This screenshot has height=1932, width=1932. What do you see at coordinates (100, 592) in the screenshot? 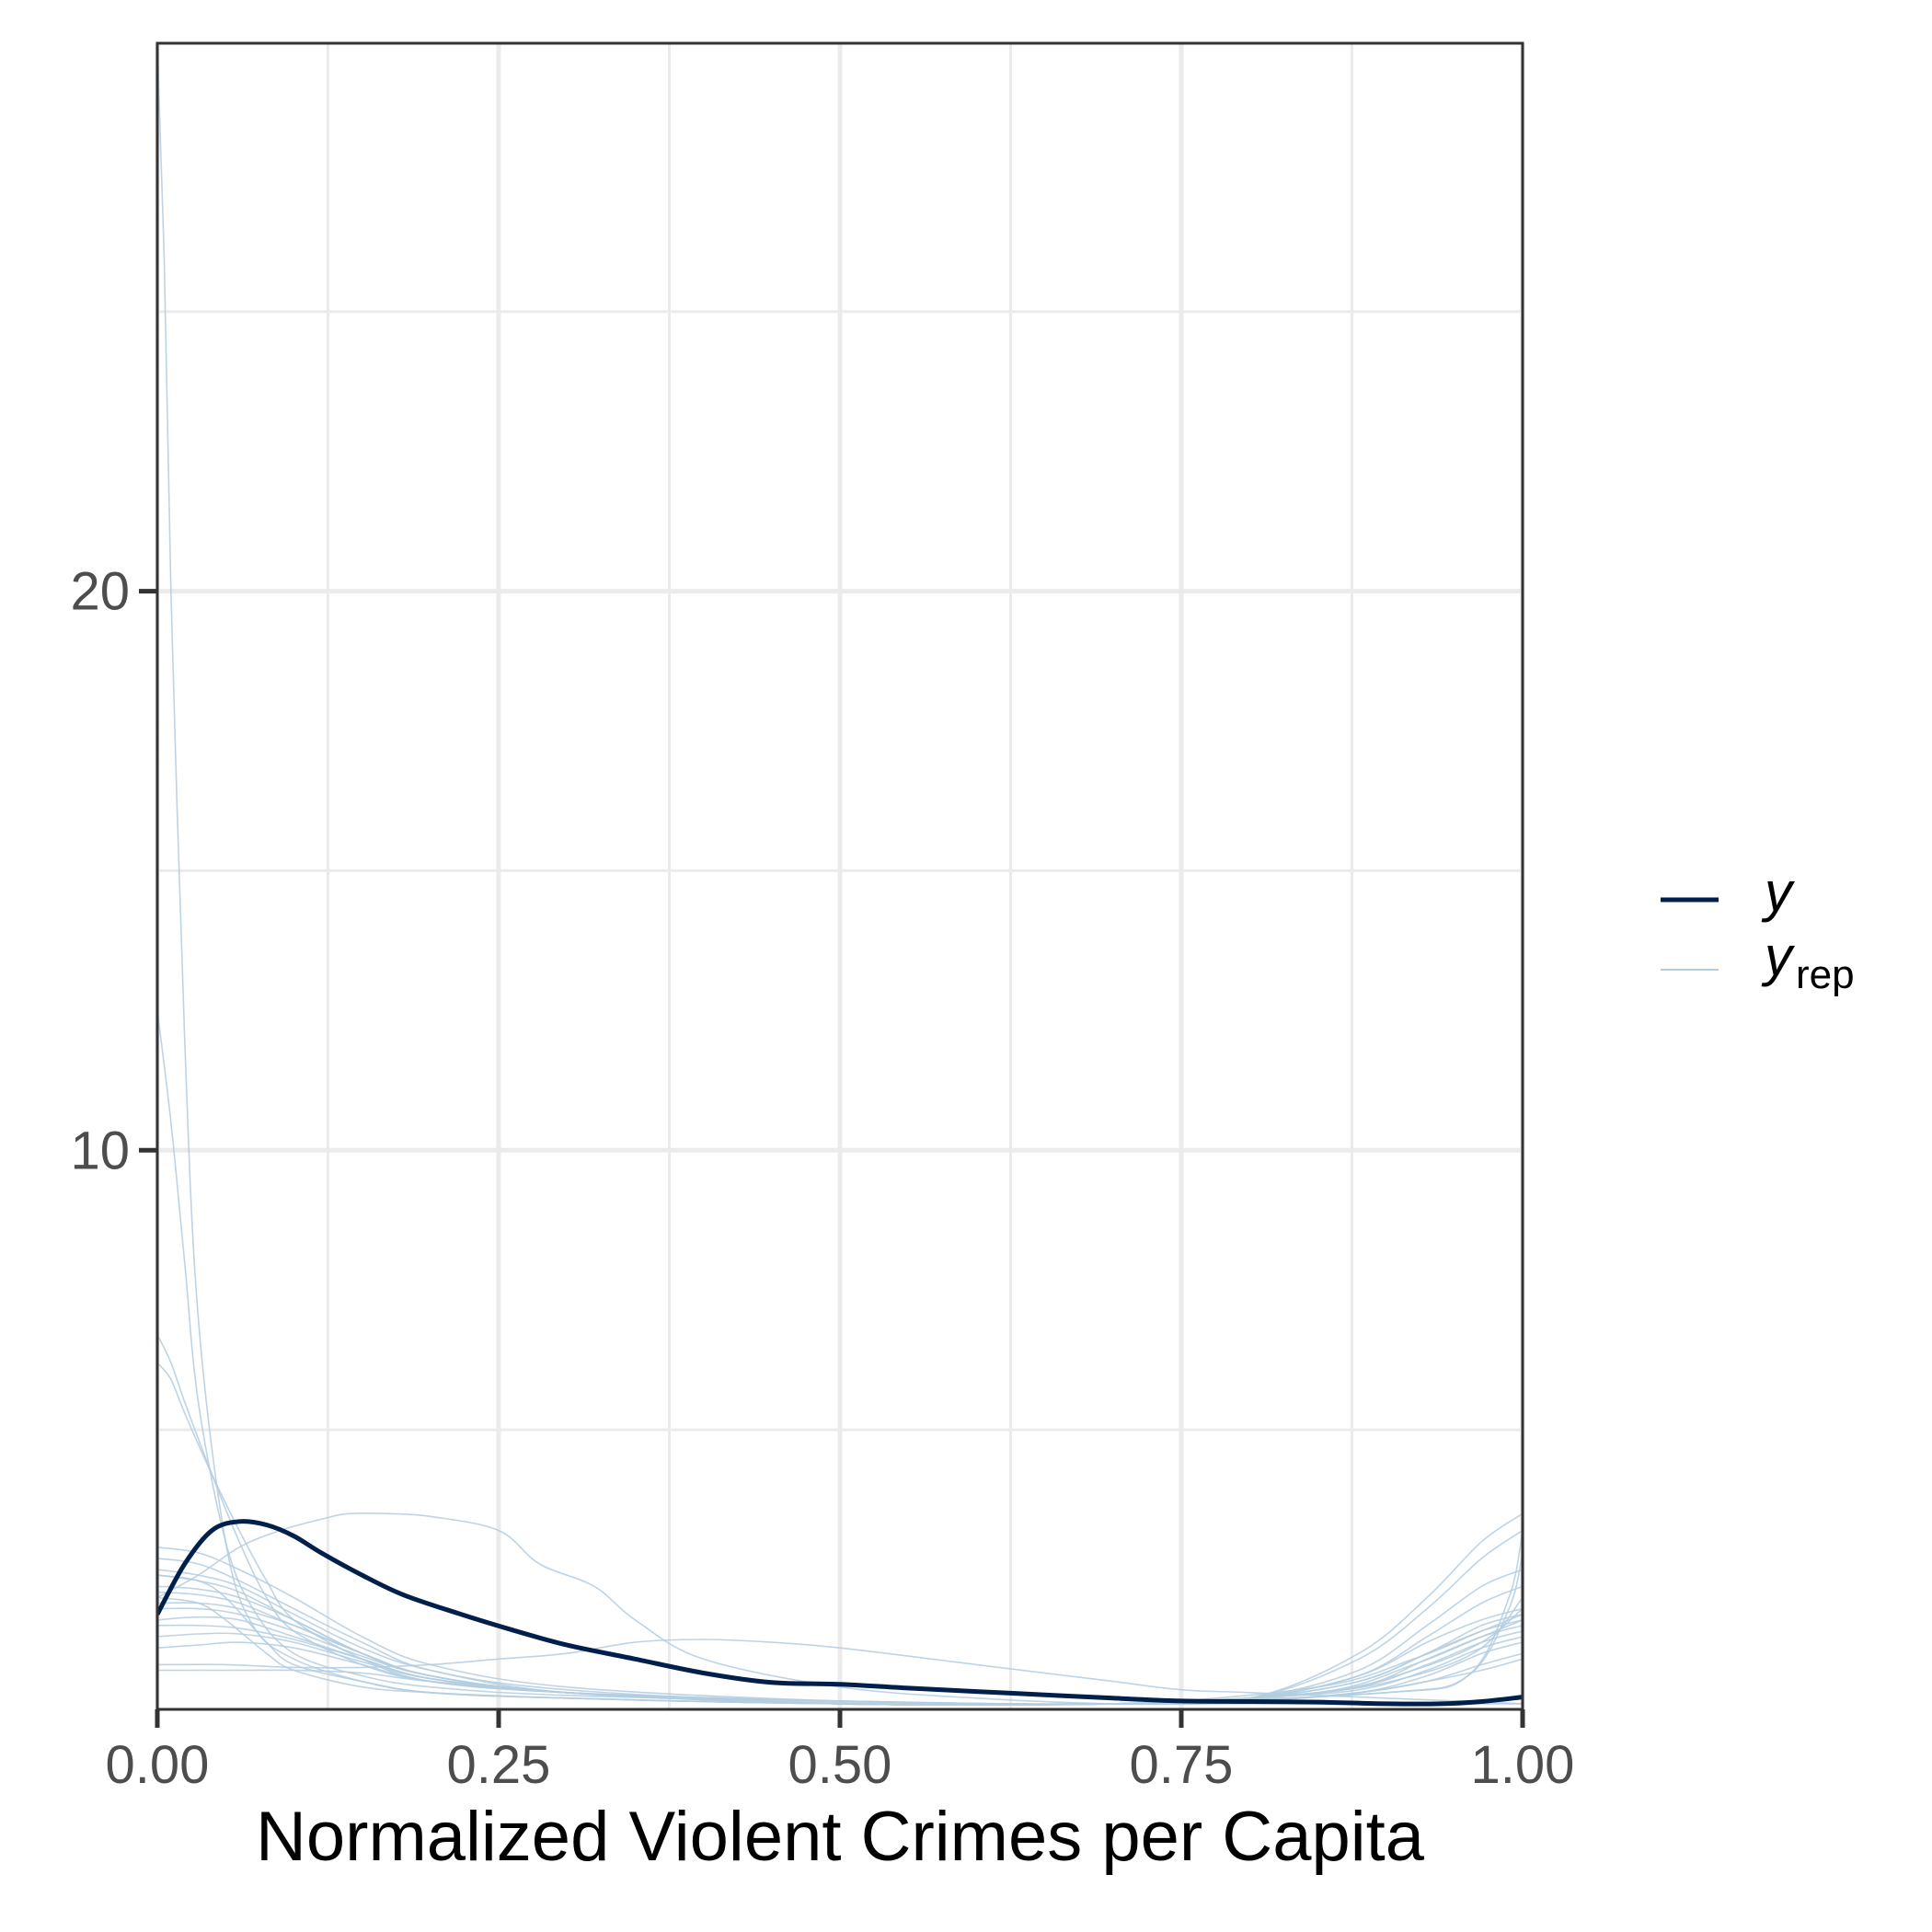
I see `y-tick-label: 20` at bounding box center [100, 592].